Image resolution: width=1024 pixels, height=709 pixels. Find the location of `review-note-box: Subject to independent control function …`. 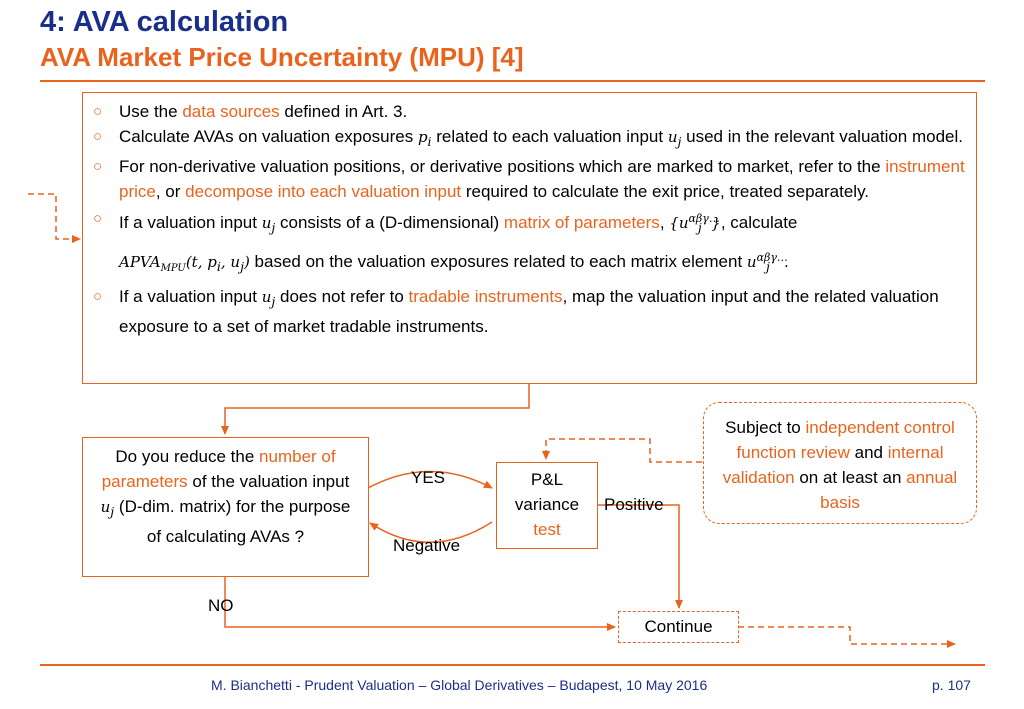

review-note-box: Subject to independent control function … is located at coordinates (840, 463).